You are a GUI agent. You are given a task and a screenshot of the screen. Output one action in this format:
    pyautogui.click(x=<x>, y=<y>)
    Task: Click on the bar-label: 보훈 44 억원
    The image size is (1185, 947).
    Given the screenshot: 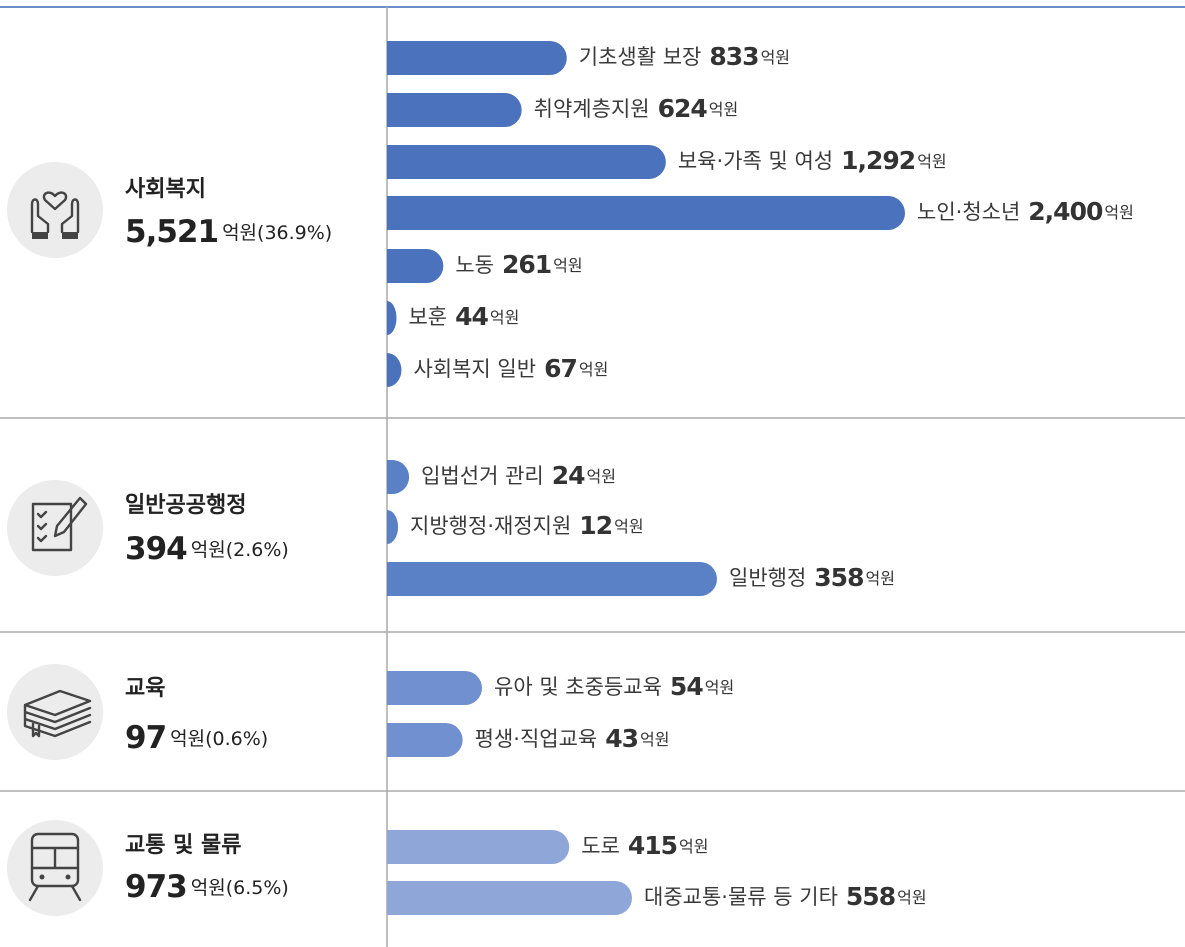 What is the action you would take?
    pyautogui.click(x=463, y=316)
    